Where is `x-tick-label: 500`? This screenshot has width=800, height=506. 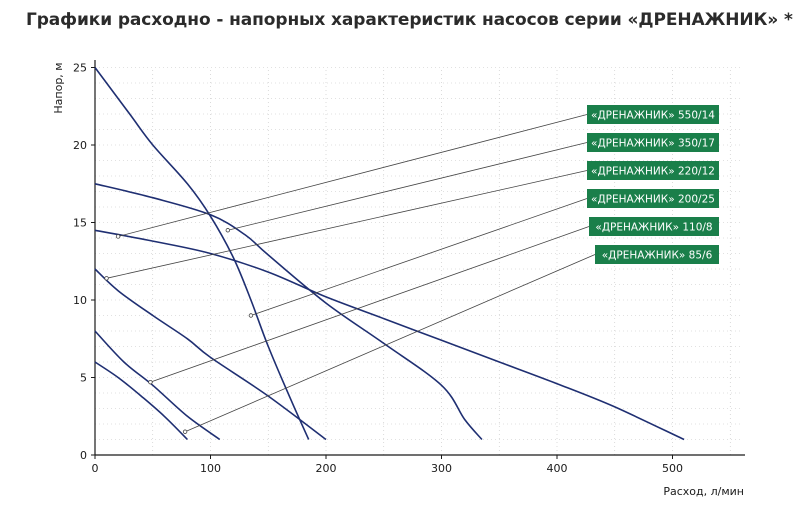 x-tick-label: 500 is located at coordinates (672, 468).